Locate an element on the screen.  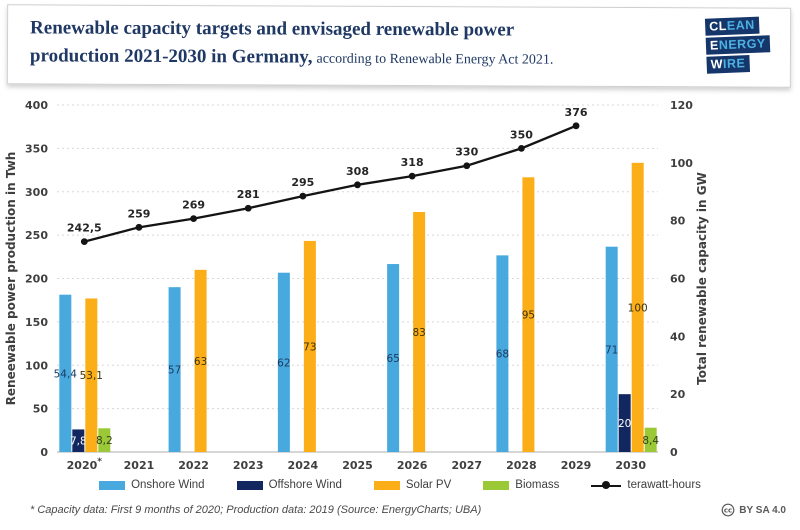
line-value-label: 330 is located at coordinates (466, 152).